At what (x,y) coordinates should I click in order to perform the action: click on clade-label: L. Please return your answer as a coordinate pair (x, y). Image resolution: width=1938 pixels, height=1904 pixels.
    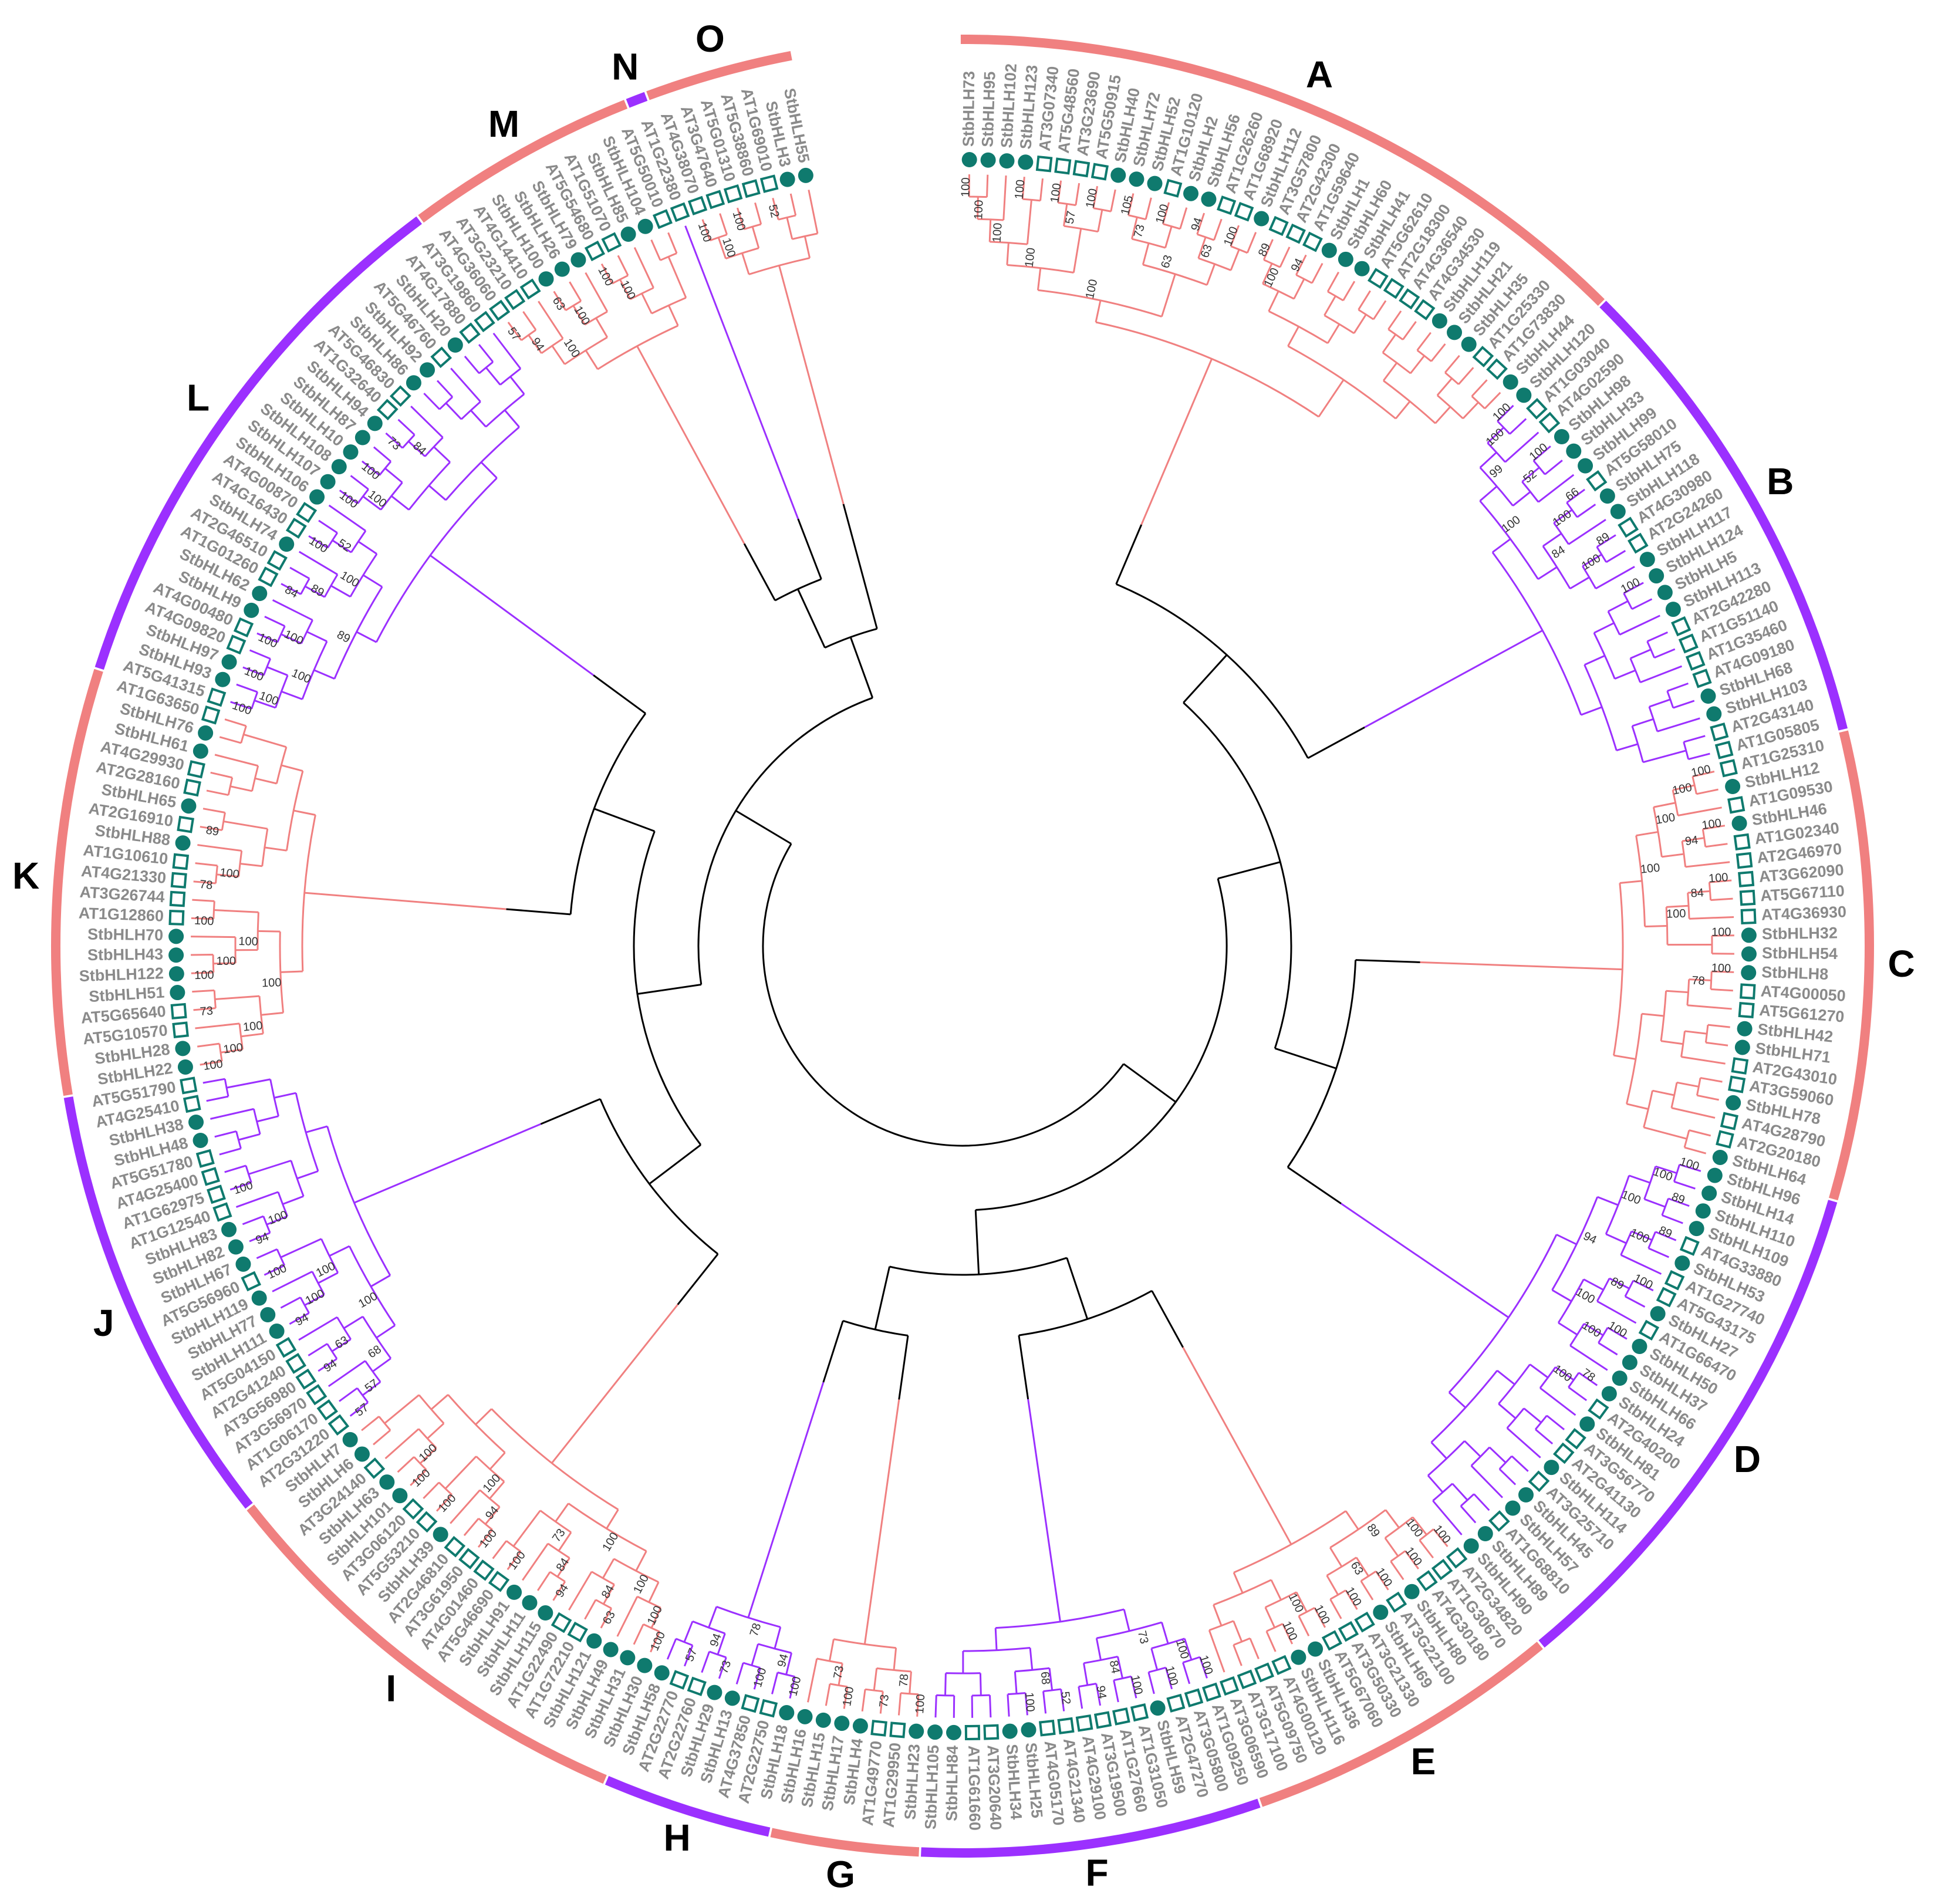
    Looking at the image, I should click on (198, 398).